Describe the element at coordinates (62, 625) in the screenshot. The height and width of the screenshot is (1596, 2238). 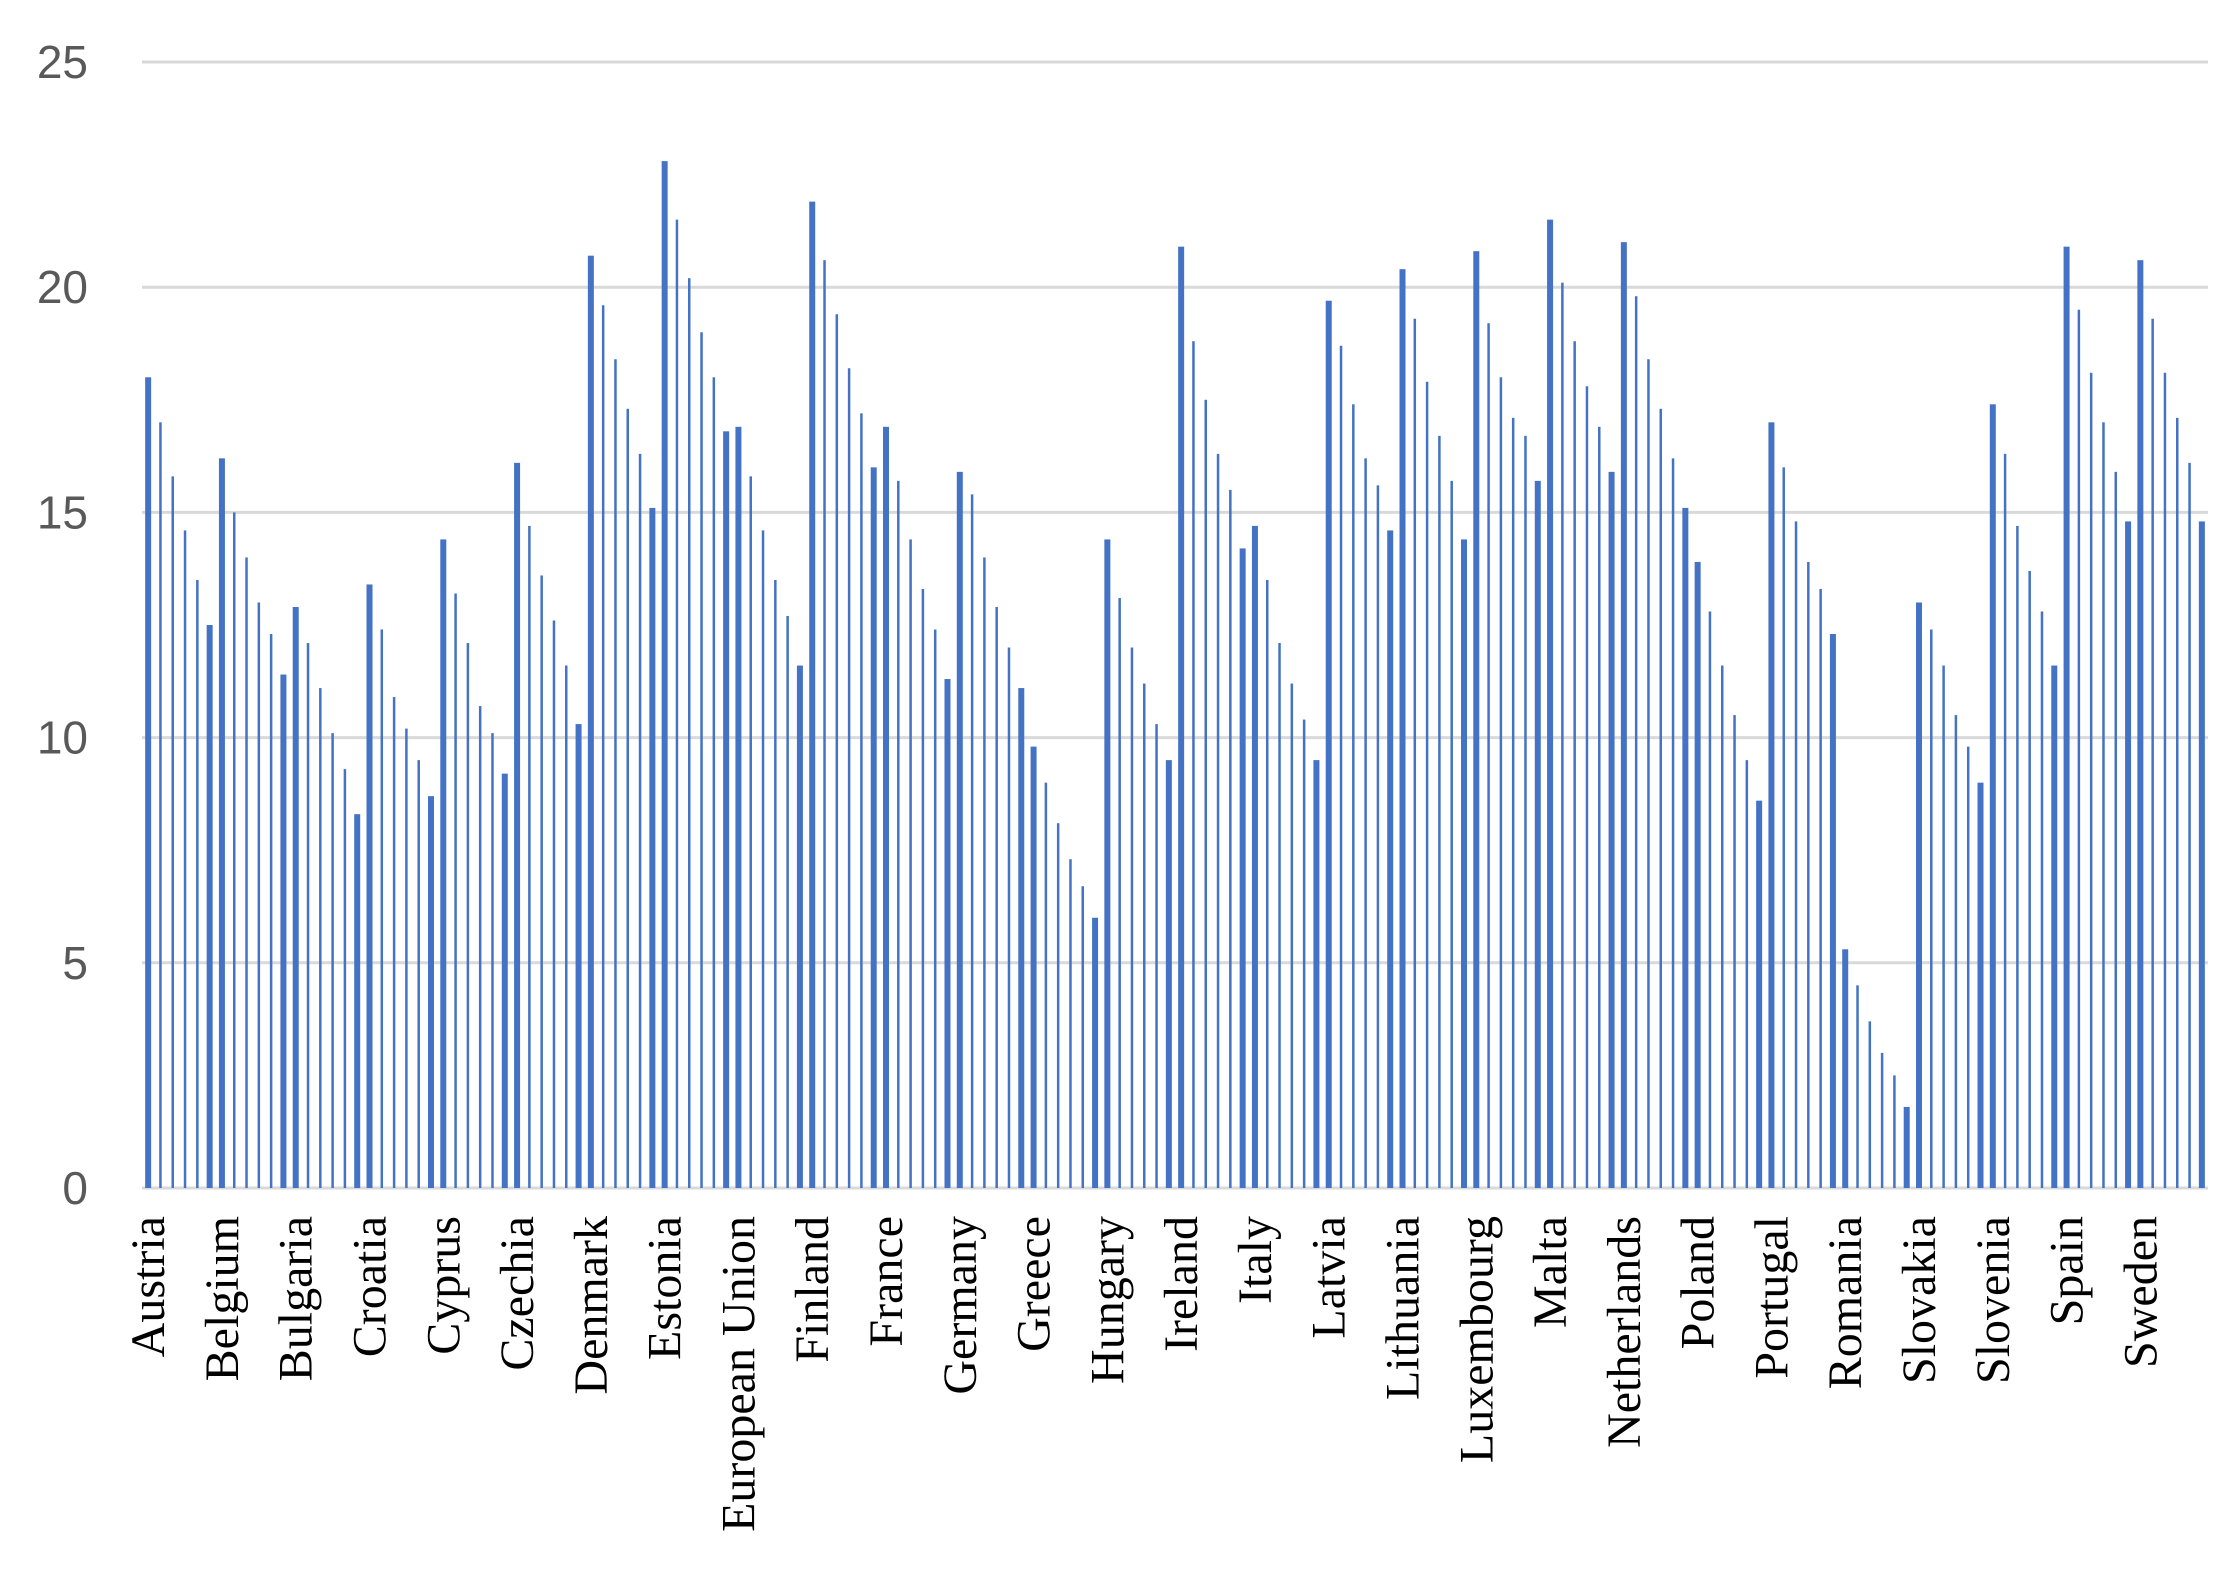
I see `y-axis-ticks: 0 5 10 15 20 25` at that location.